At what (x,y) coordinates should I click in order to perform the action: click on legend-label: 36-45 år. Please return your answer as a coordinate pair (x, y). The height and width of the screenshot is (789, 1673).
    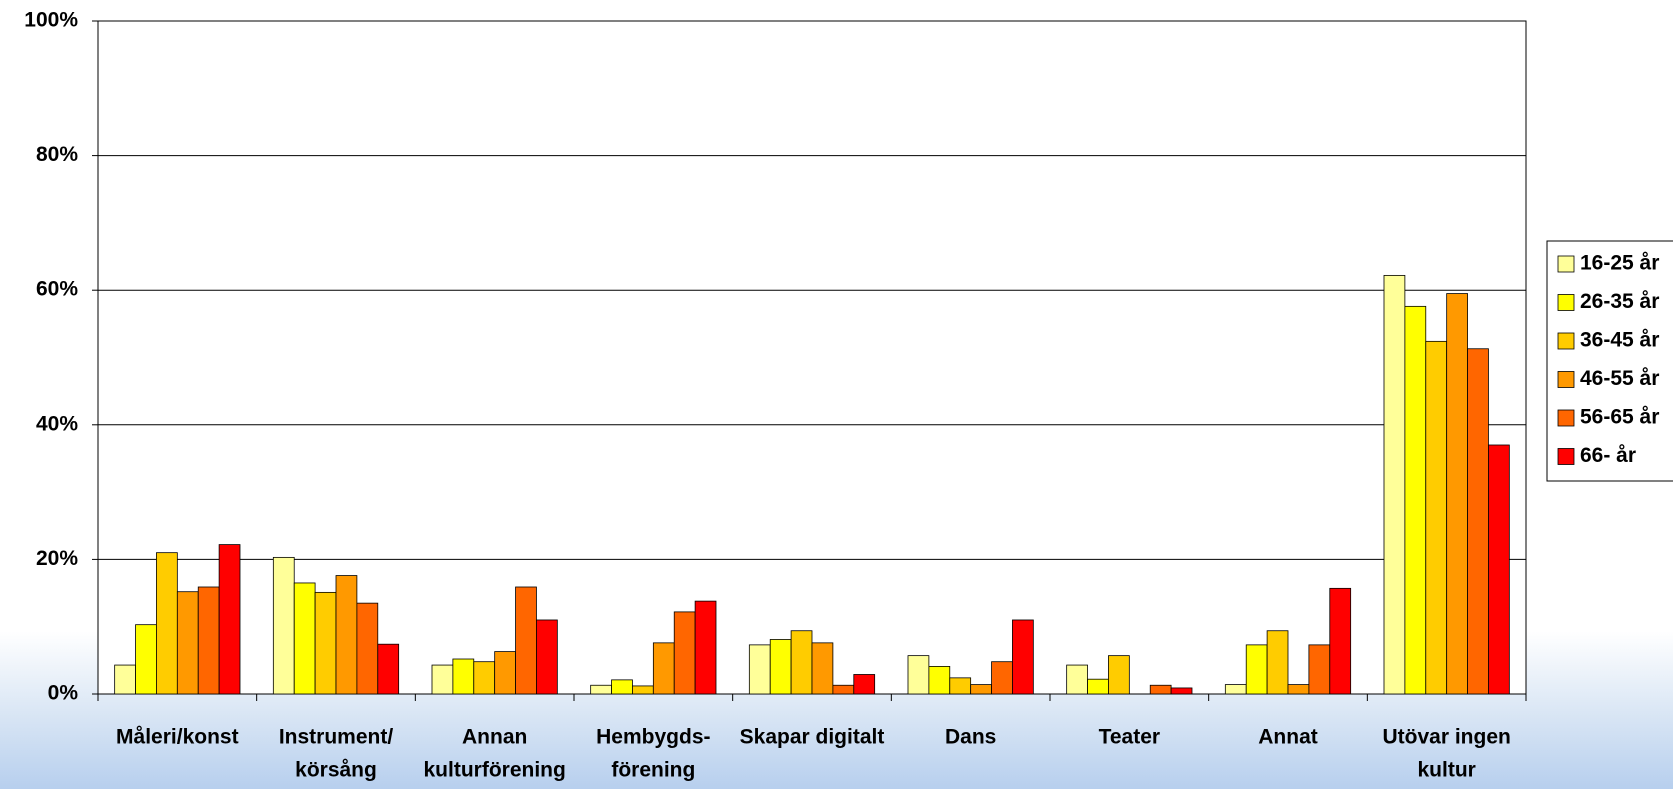
    Looking at the image, I should click on (1619, 340).